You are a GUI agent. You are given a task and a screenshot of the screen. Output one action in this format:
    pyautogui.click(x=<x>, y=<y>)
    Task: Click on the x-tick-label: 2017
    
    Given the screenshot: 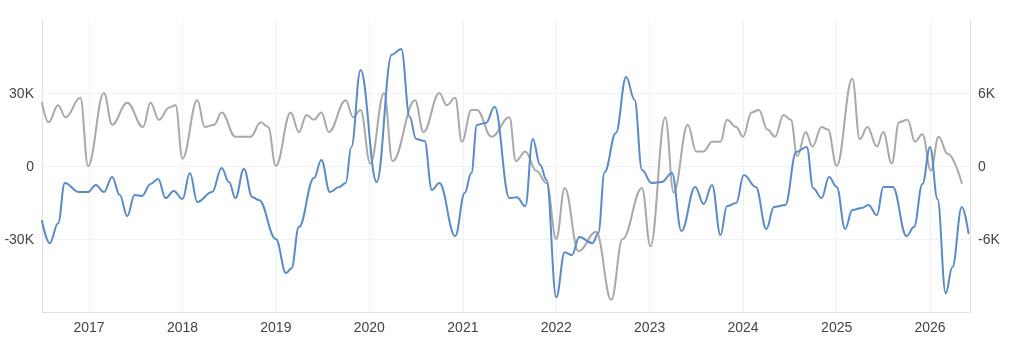 What is the action you would take?
    pyautogui.click(x=89, y=327)
    